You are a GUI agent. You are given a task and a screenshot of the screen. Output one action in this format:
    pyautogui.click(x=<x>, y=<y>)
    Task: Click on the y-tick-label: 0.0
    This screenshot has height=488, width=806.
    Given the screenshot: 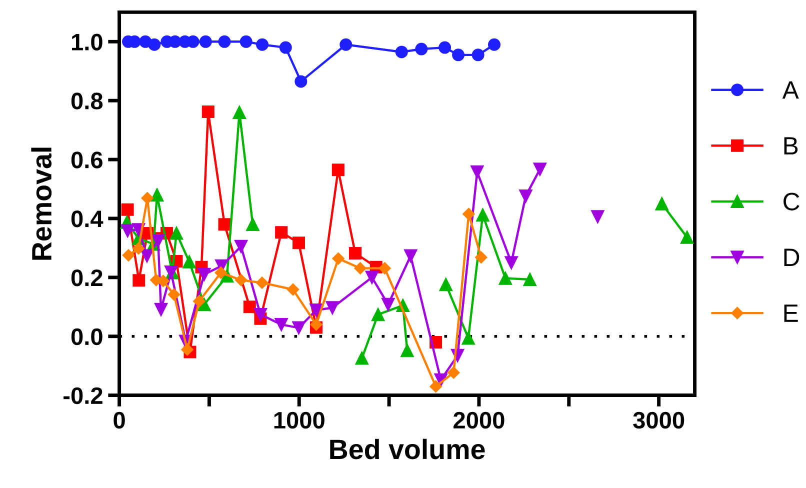 What is the action you would take?
    pyautogui.click(x=86, y=337)
    